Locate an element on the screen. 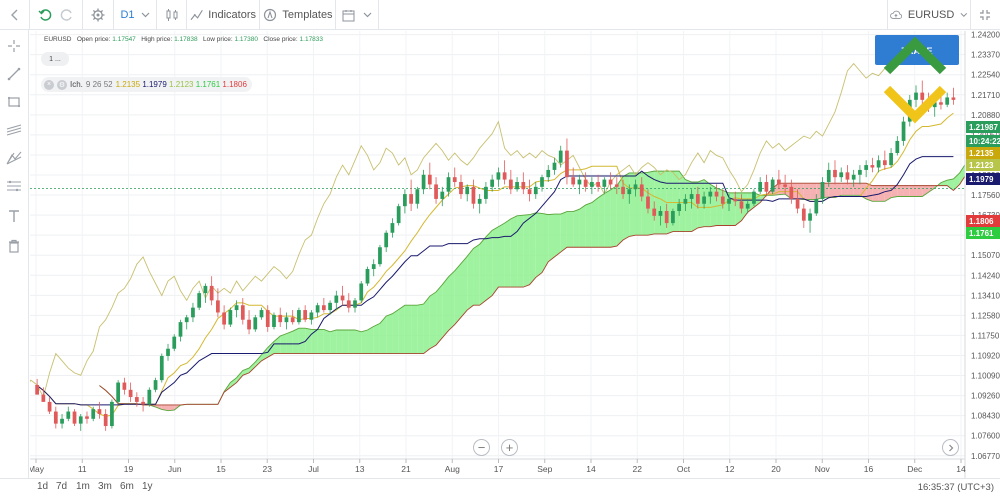  open-value: 1.17547 is located at coordinates (124, 39).